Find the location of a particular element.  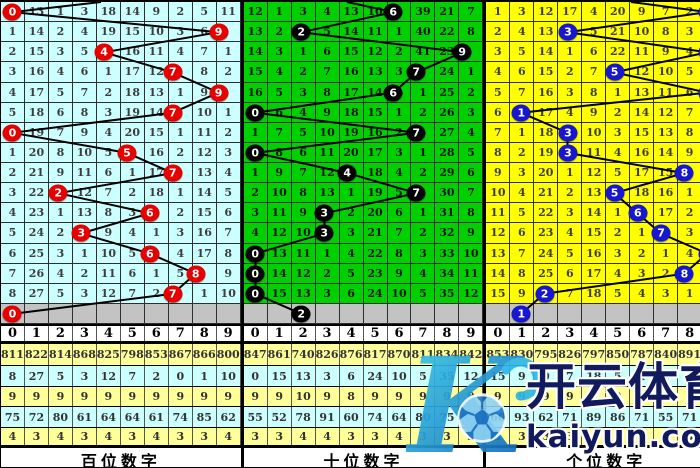

stat-cell: 798 is located at coordinates (133, 354).